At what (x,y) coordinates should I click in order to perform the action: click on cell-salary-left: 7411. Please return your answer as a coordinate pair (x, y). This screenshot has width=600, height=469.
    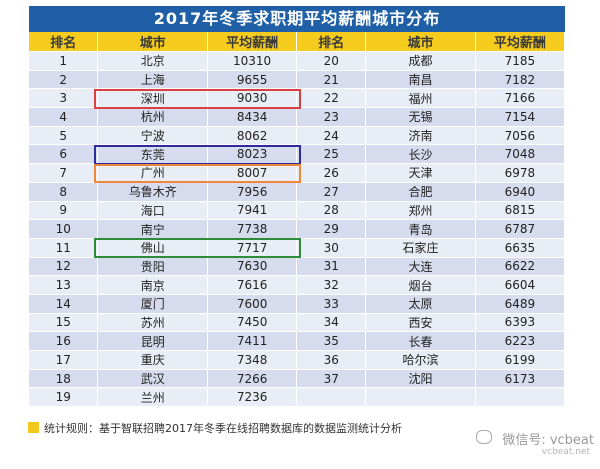
    Looking at the image, I should click on (252, 341).